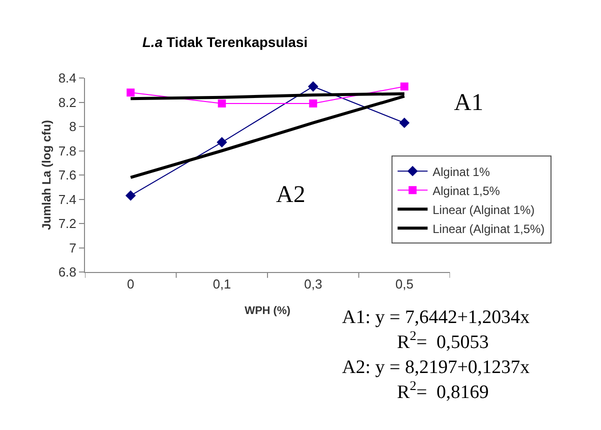 The height and width of the screenshot is (430, 601). Describe the element at coordinates (225, 42) in the screenshot. I see `chart-title: L.a Tidak Terenkapsulasi` at that location.